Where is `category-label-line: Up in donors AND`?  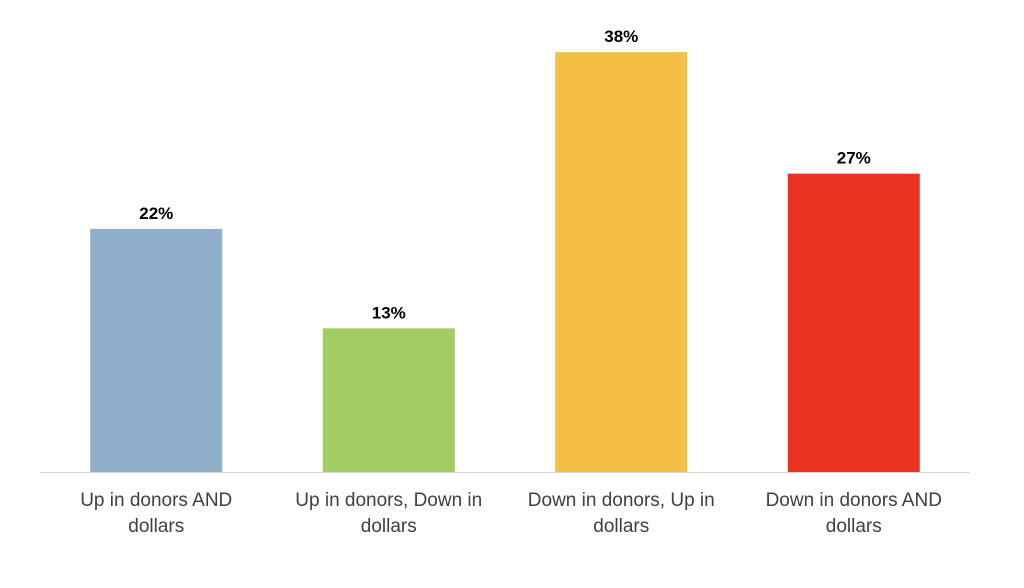 category-label-line: Up in donors AND is located at coordinates (156, 500).